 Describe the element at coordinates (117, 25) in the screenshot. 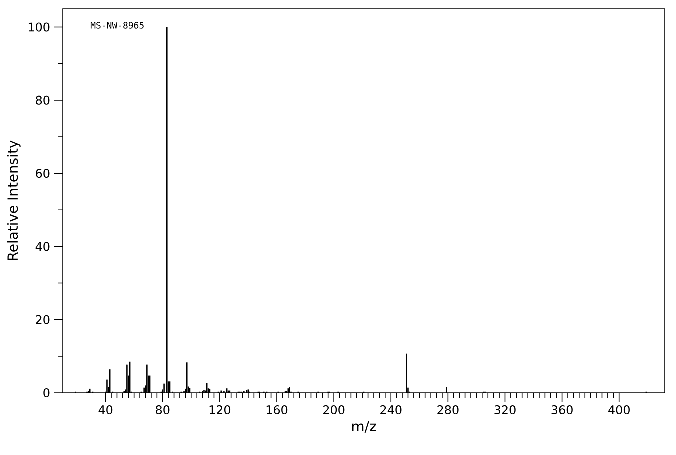

I see `annotation: MS-NW-8965` at that location.